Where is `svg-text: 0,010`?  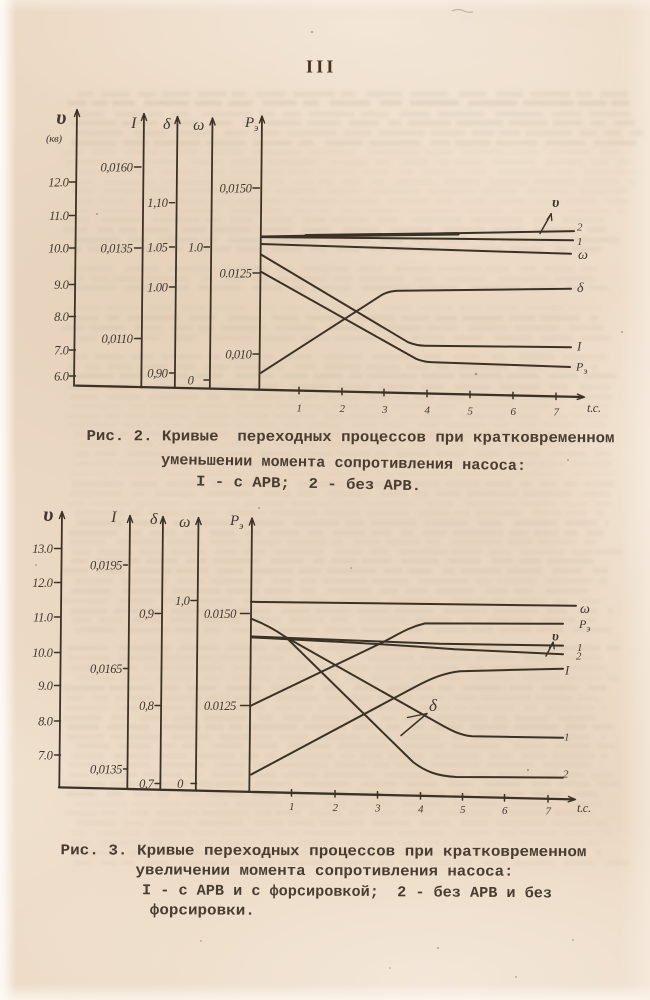 svg-text: 0,010 is located at coordinates (238, 354).